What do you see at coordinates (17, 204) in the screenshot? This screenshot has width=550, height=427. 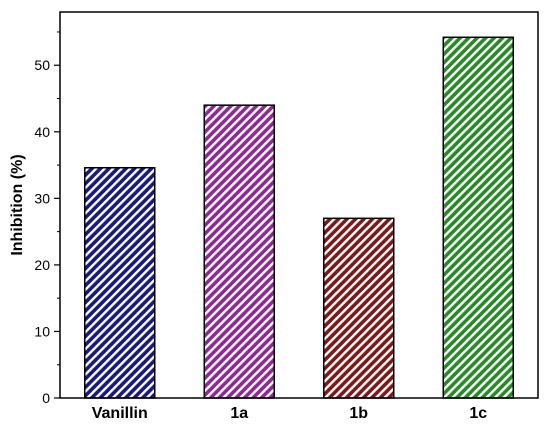 I see `y-axis-title: Inhibition (%)` at bounding box center [17, 204].